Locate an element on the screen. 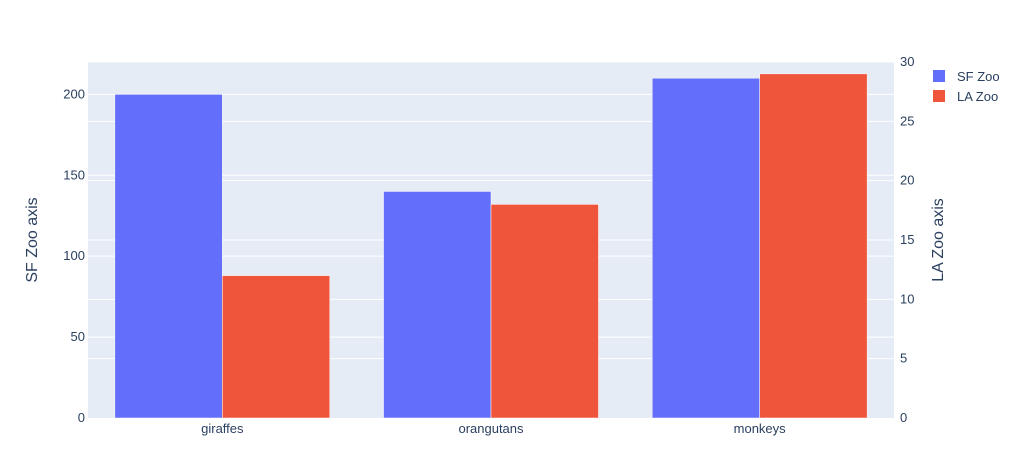  right-y-tick-label: 15 is located at coordinates (907, 239).